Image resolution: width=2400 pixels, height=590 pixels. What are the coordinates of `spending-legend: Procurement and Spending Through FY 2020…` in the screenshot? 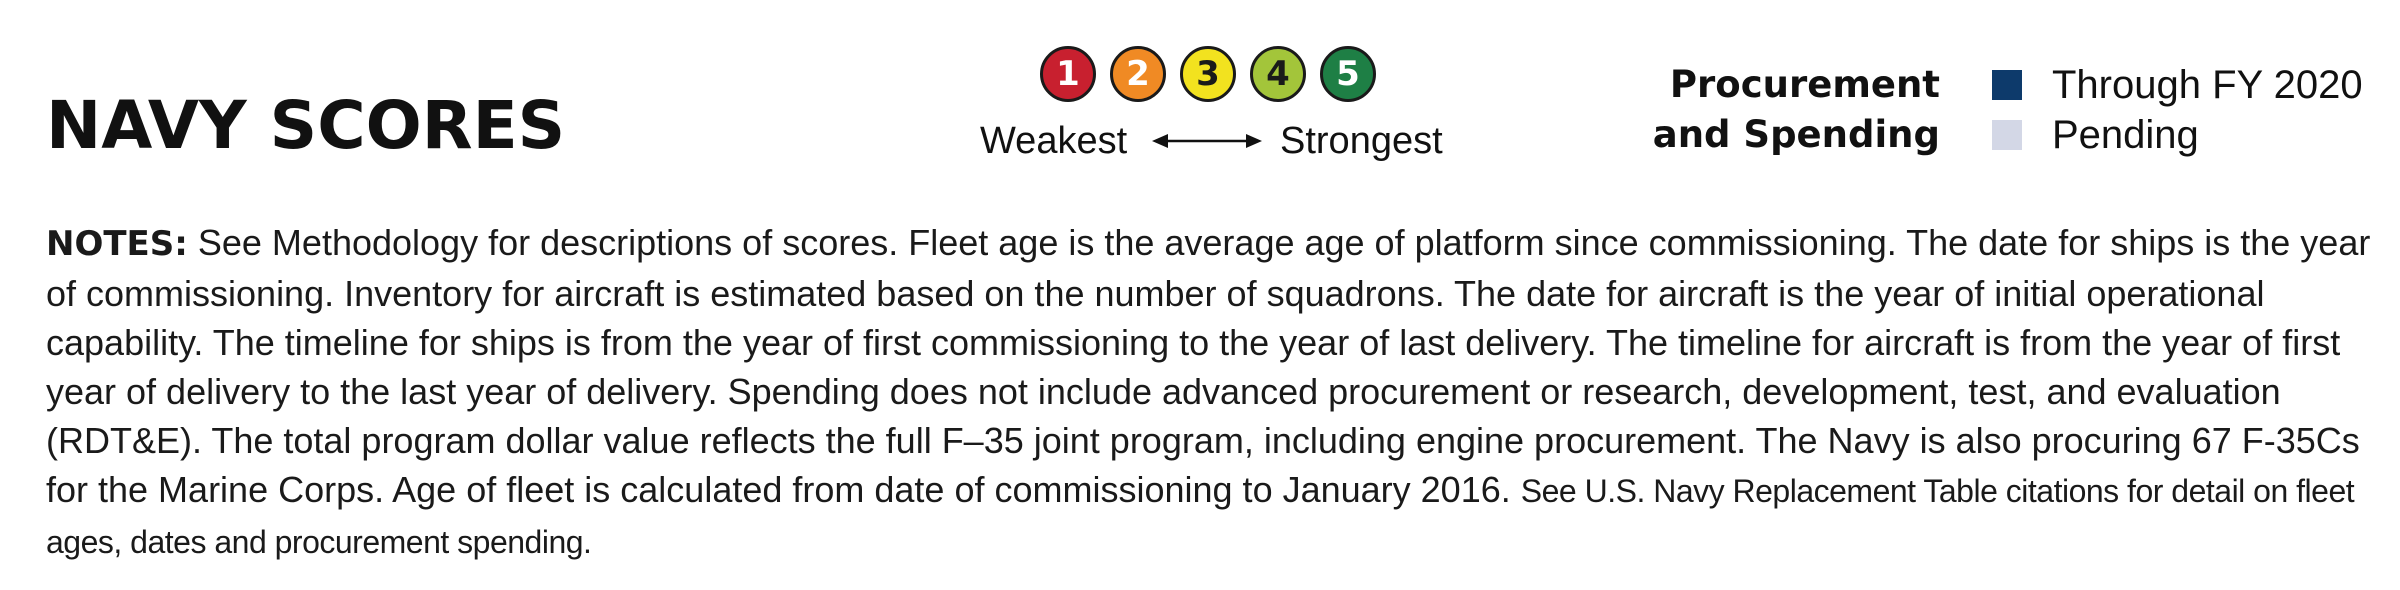 It's located at (2021, 115).